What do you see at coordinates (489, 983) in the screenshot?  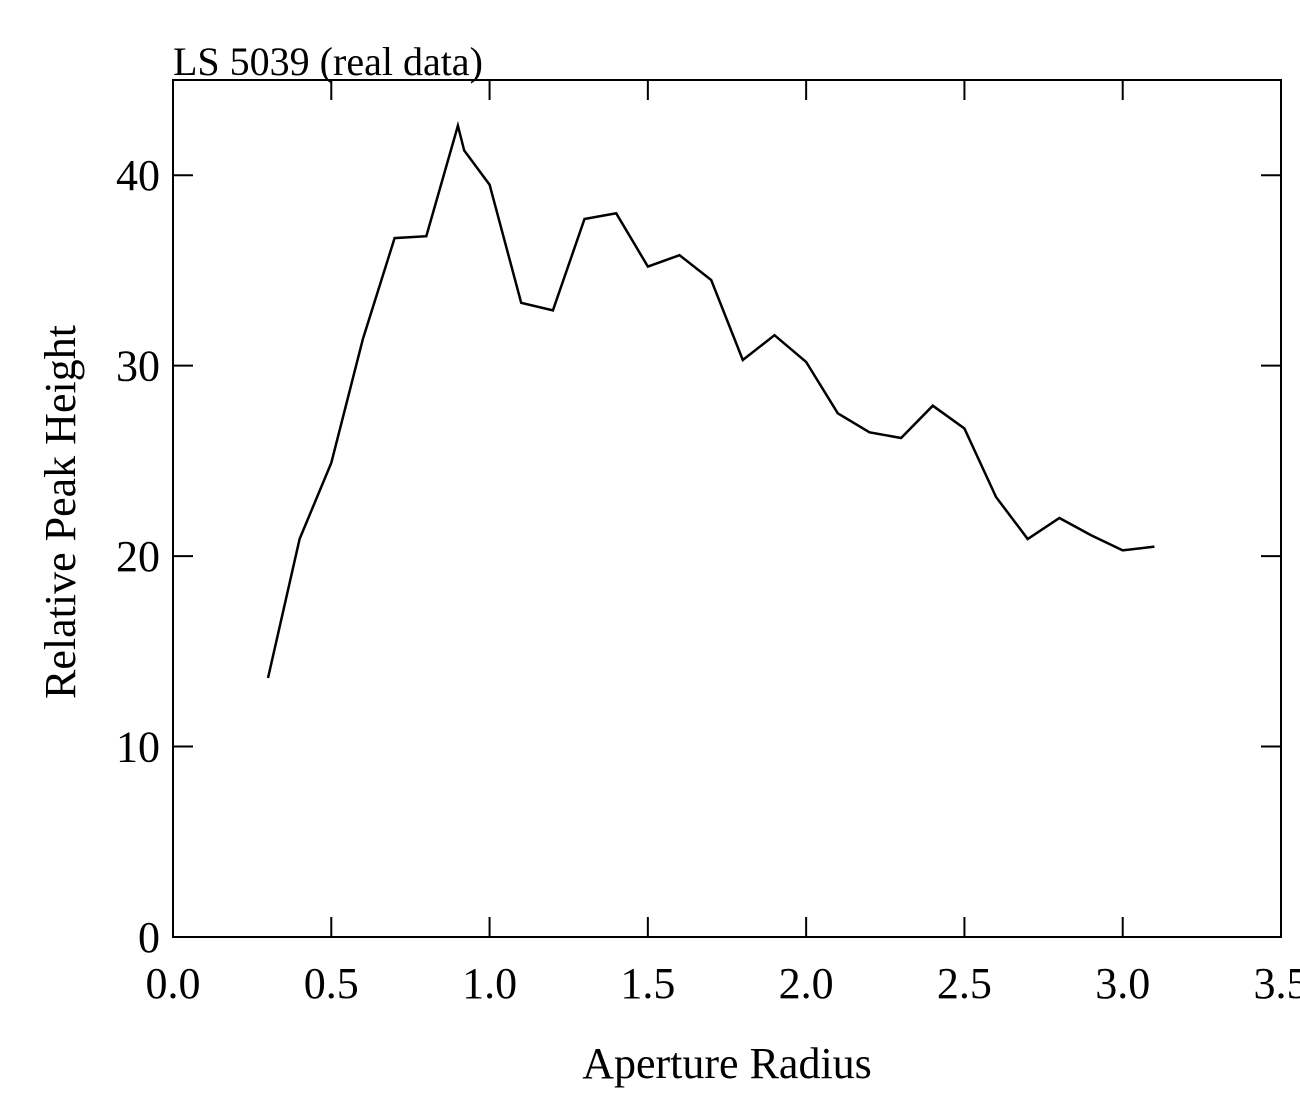 I see `x-tick-label: 1.0` at bounding box center [489, 983].